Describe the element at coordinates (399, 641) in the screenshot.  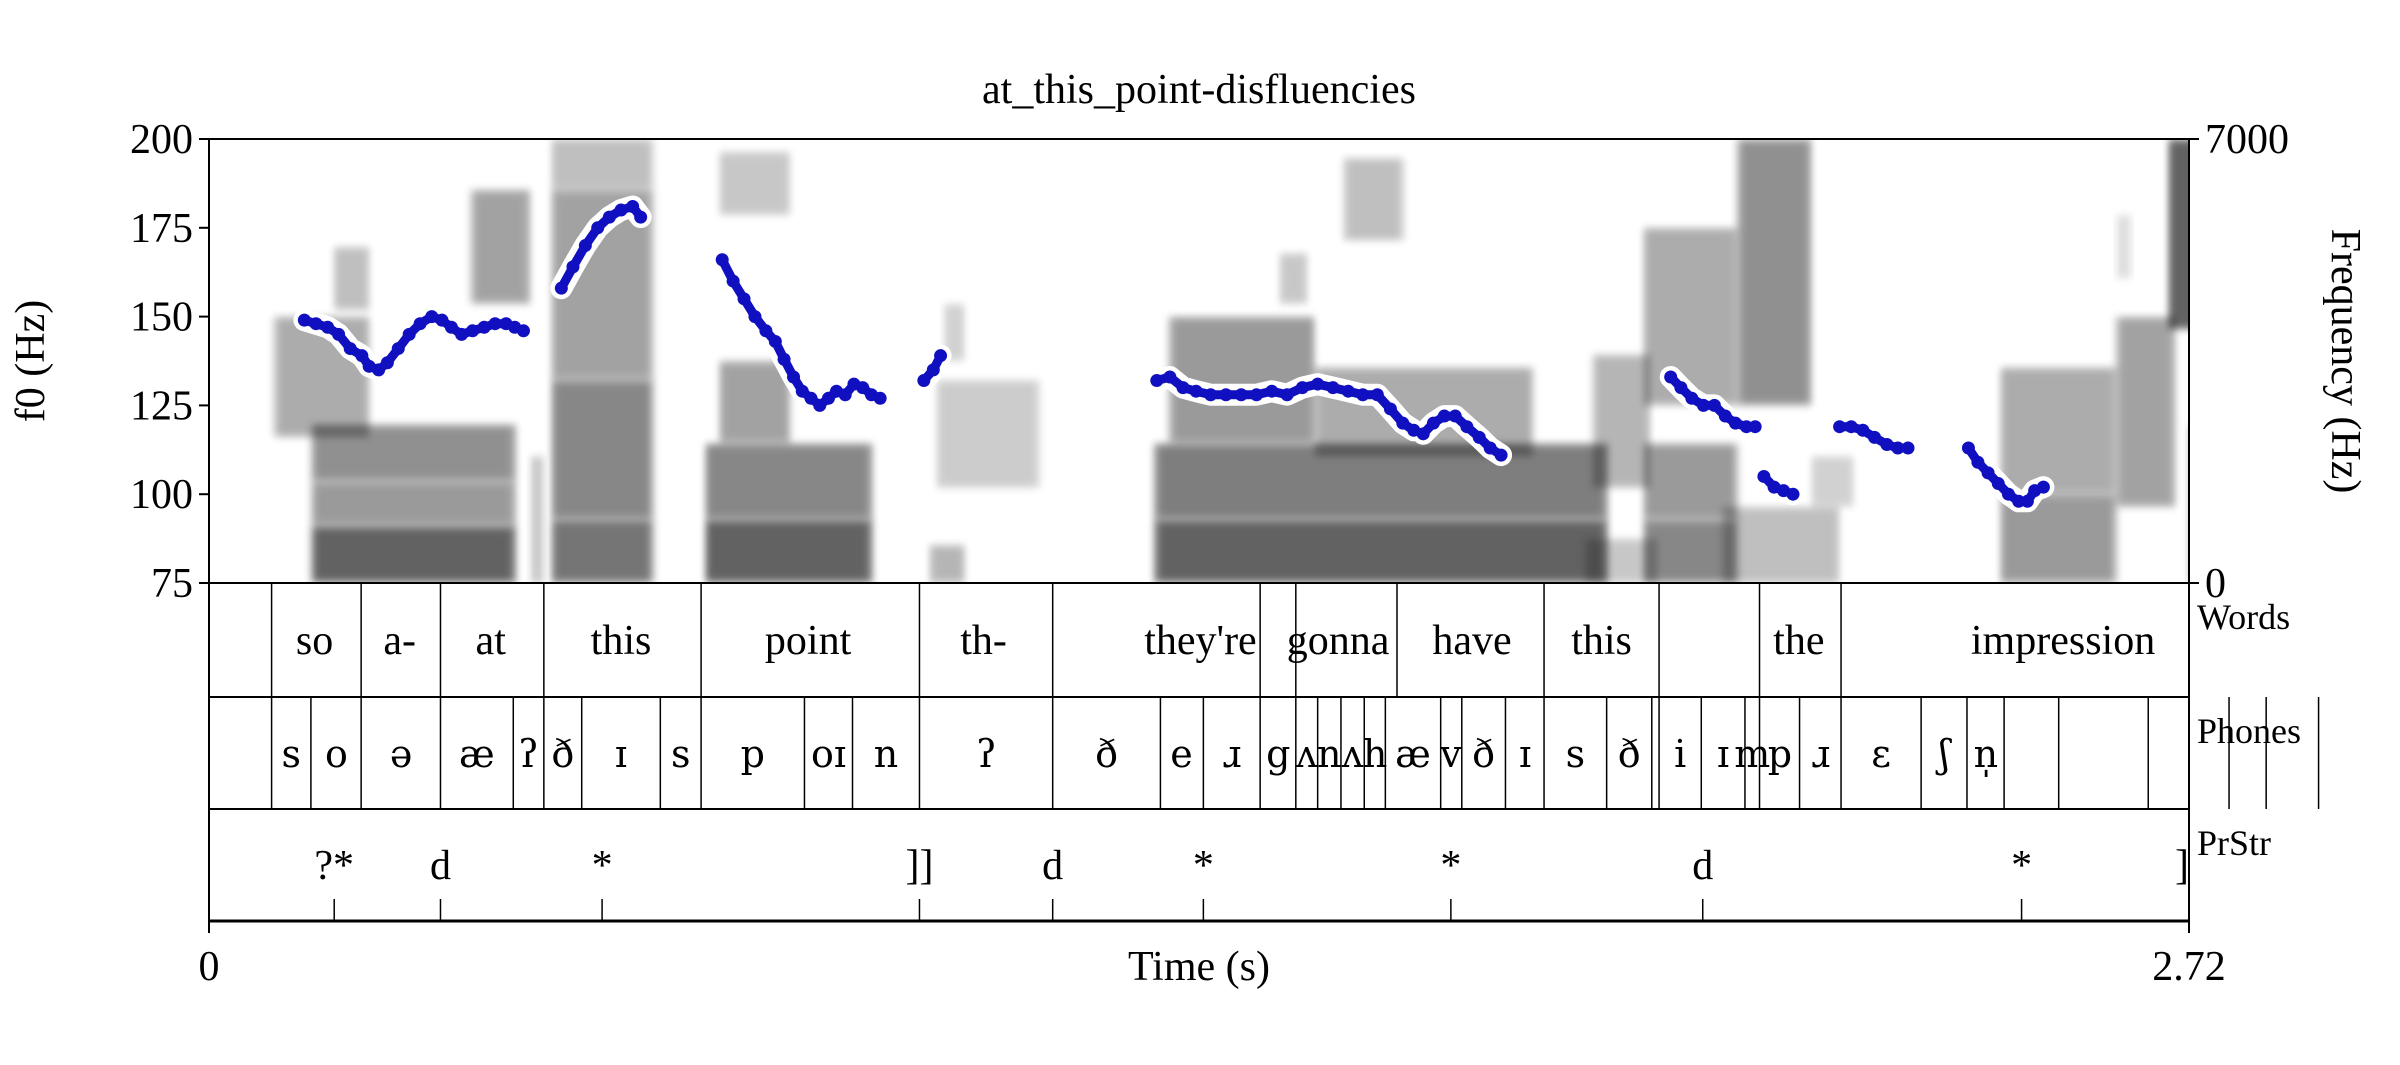
I see `tier-label: a-` at that location.